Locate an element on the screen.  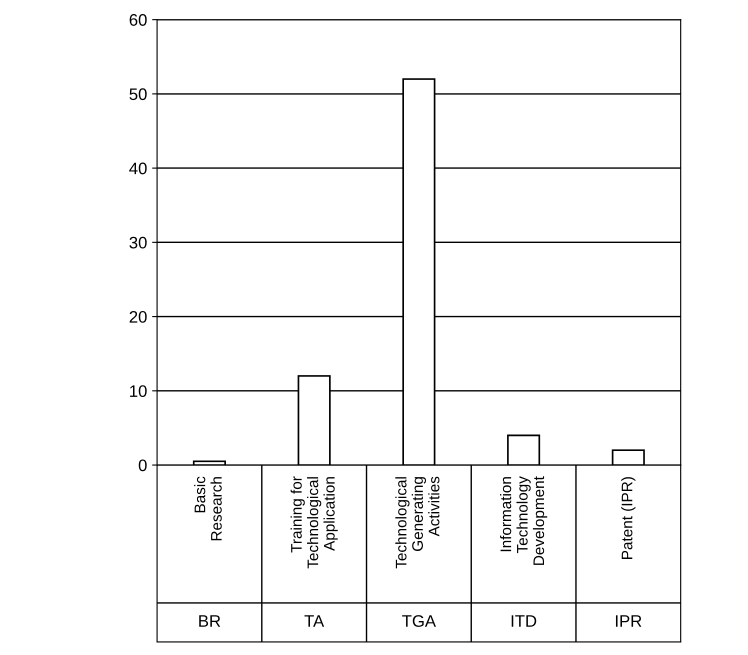
y-tick-label: 30 is located at coordinates (138, 242).